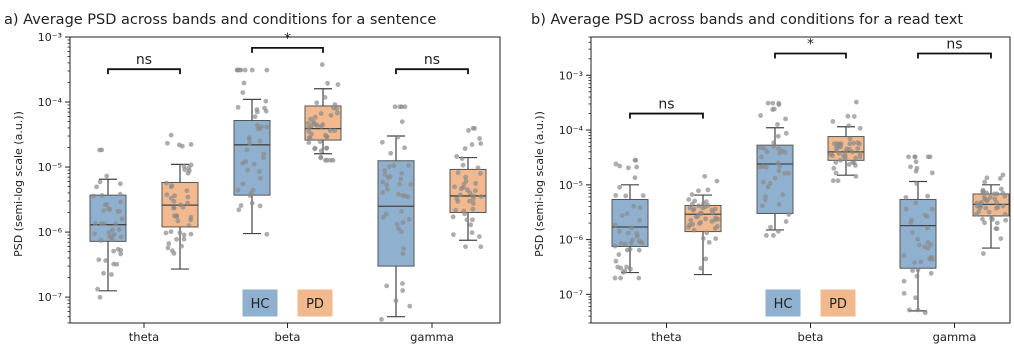 The image size is (1014, 351). What do you see at coordinates (838, 304) in the screenshot?
I see `panel-b-legend-pd-label: PD` at bounding box center [838, 304].